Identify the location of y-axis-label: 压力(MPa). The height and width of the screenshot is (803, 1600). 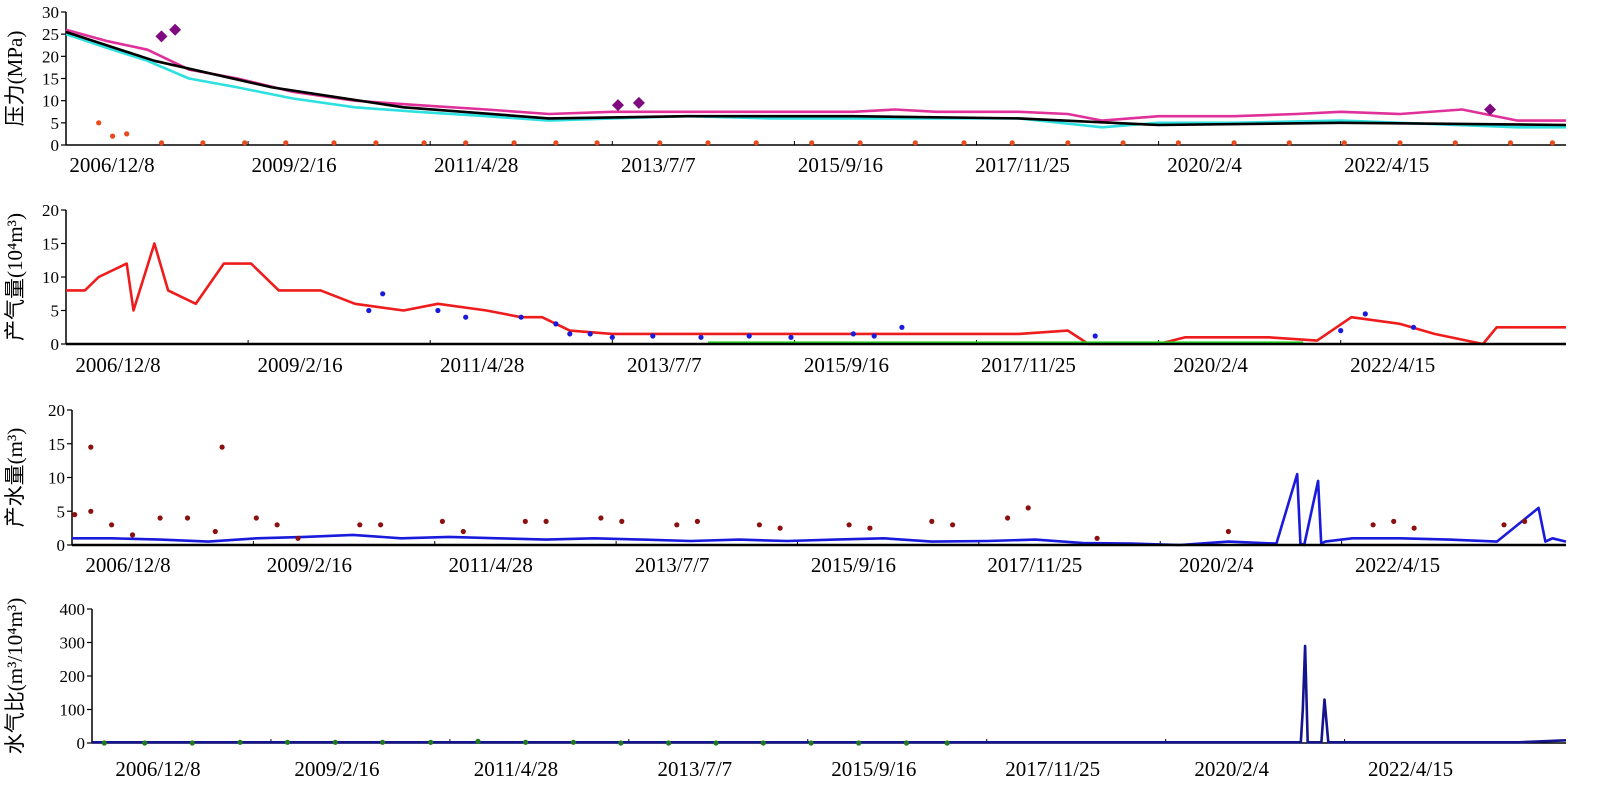
(15, 79).